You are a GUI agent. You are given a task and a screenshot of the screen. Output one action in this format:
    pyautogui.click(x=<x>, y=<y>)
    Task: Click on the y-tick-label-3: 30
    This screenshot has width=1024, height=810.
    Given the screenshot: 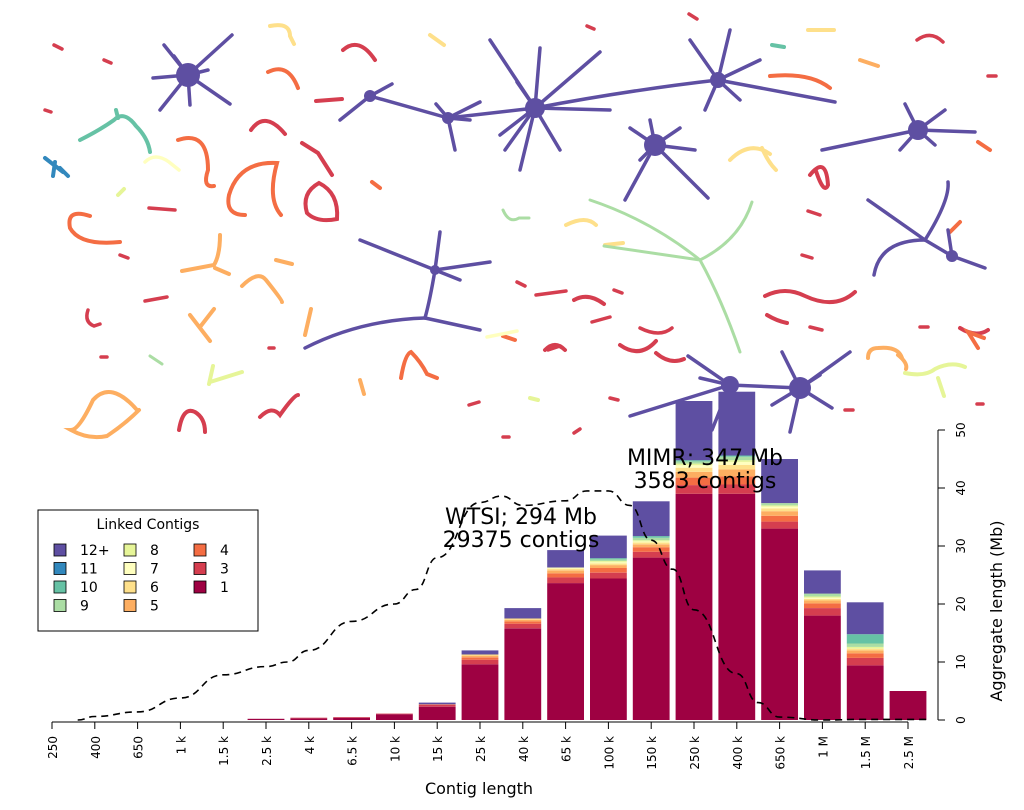 What is the action you would take?
    pyautogui.click(x=961, y=545)
    